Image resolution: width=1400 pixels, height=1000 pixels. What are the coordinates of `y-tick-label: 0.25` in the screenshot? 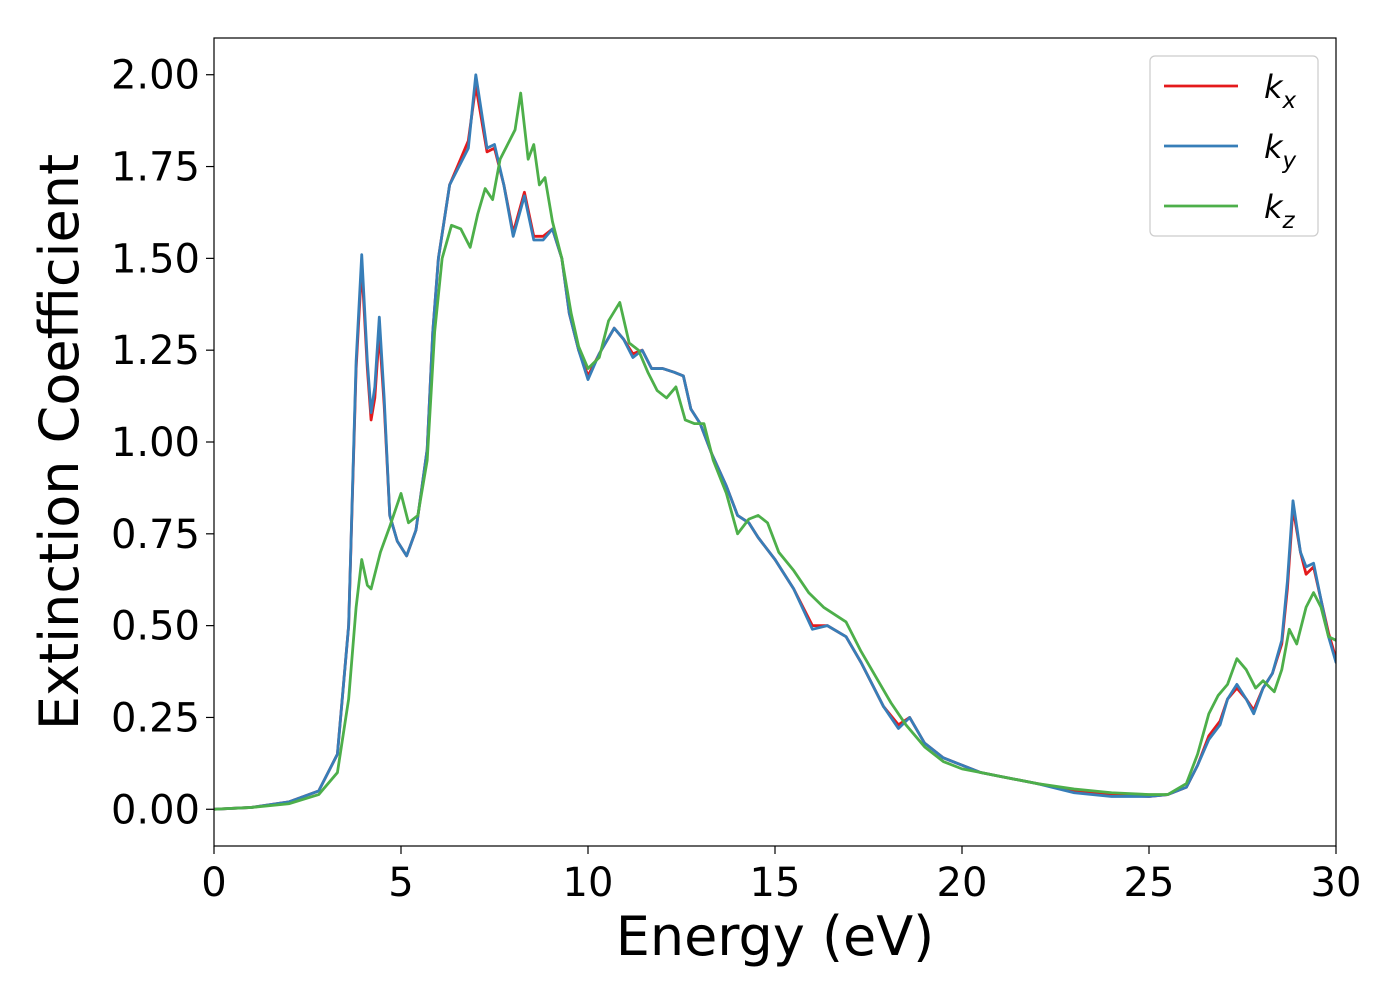 It's located at (155, 718).